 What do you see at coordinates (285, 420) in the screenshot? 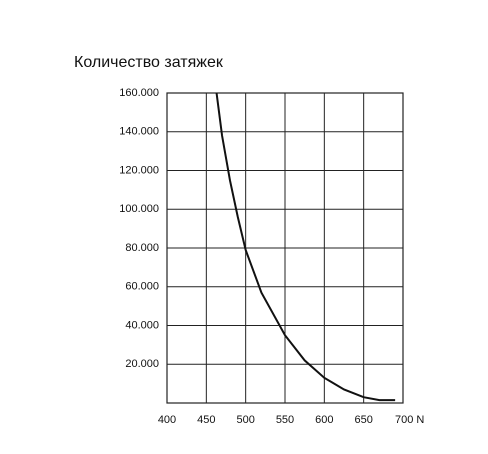
I see `x-tick-label: 550` at bounding box center [285, 420].